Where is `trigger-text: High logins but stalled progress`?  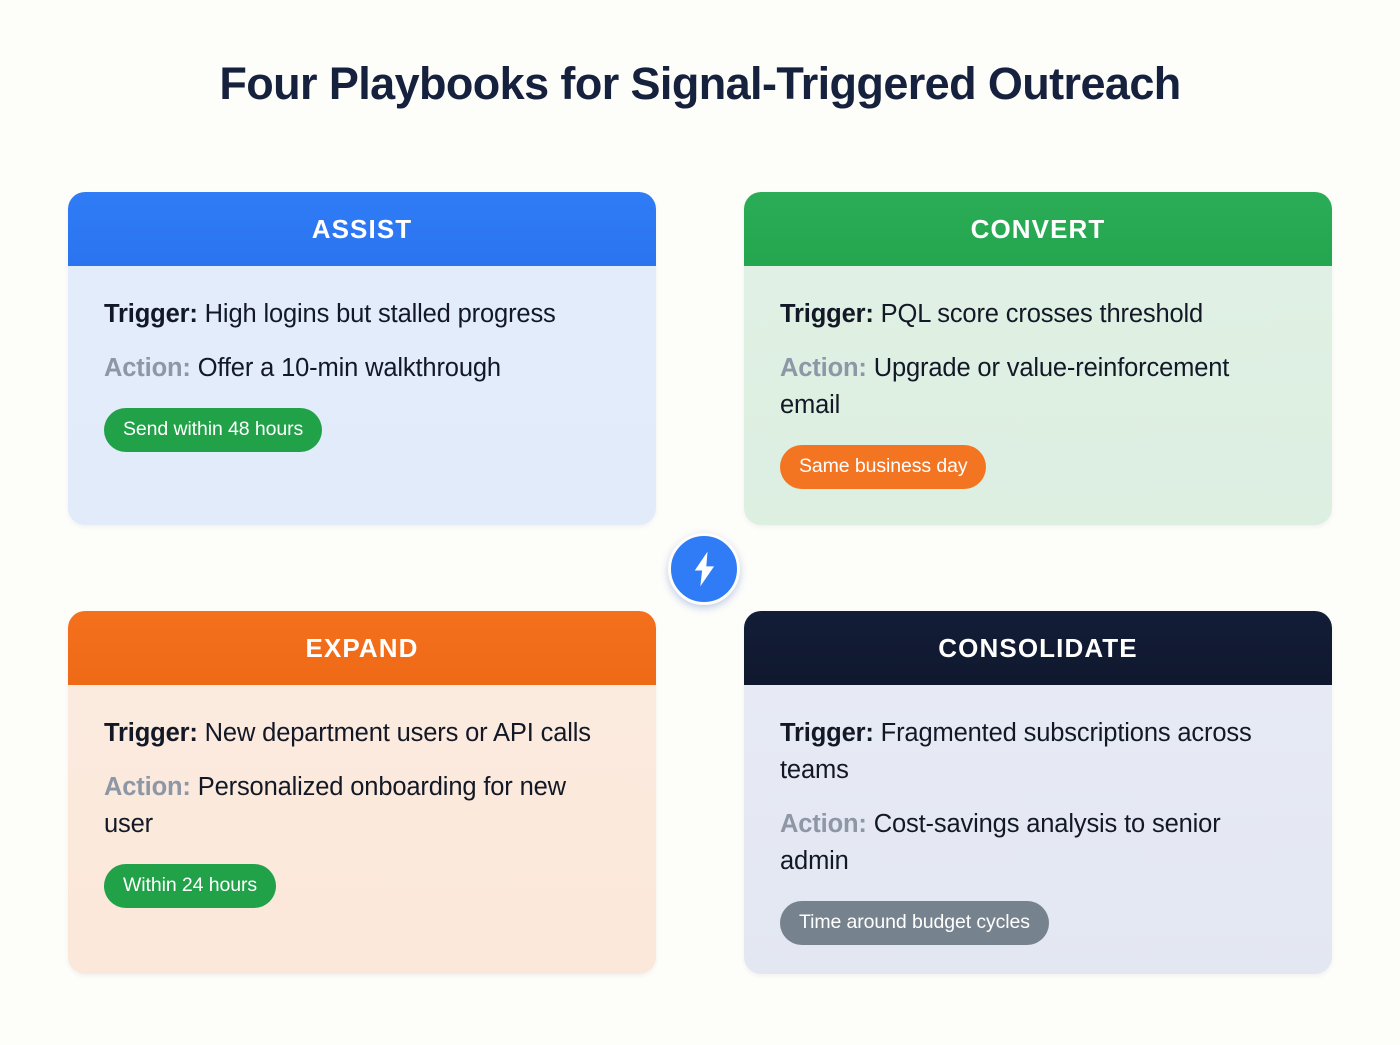
trigger-text: High logins but stalled progress is located at coordinates (376, 314).